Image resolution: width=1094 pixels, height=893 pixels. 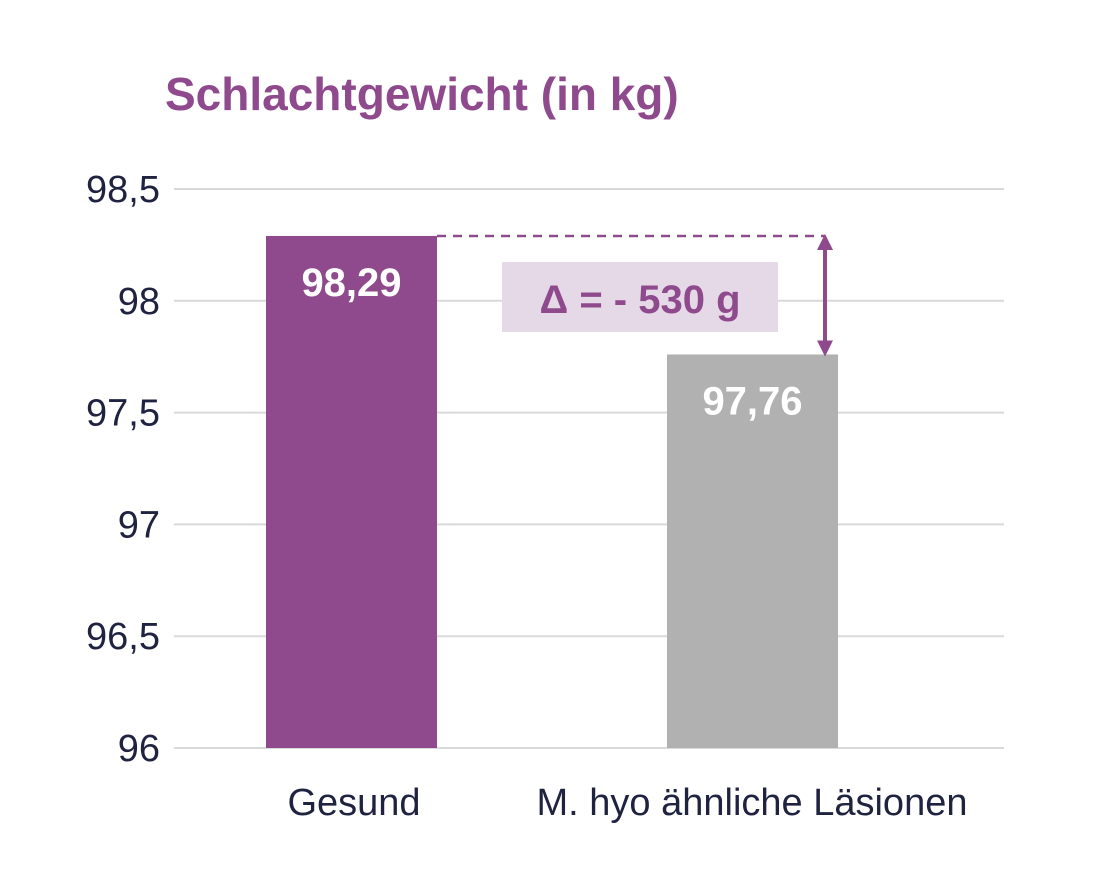 I want to click on y-tick-label: 96,5, so click(x=123, y=637).